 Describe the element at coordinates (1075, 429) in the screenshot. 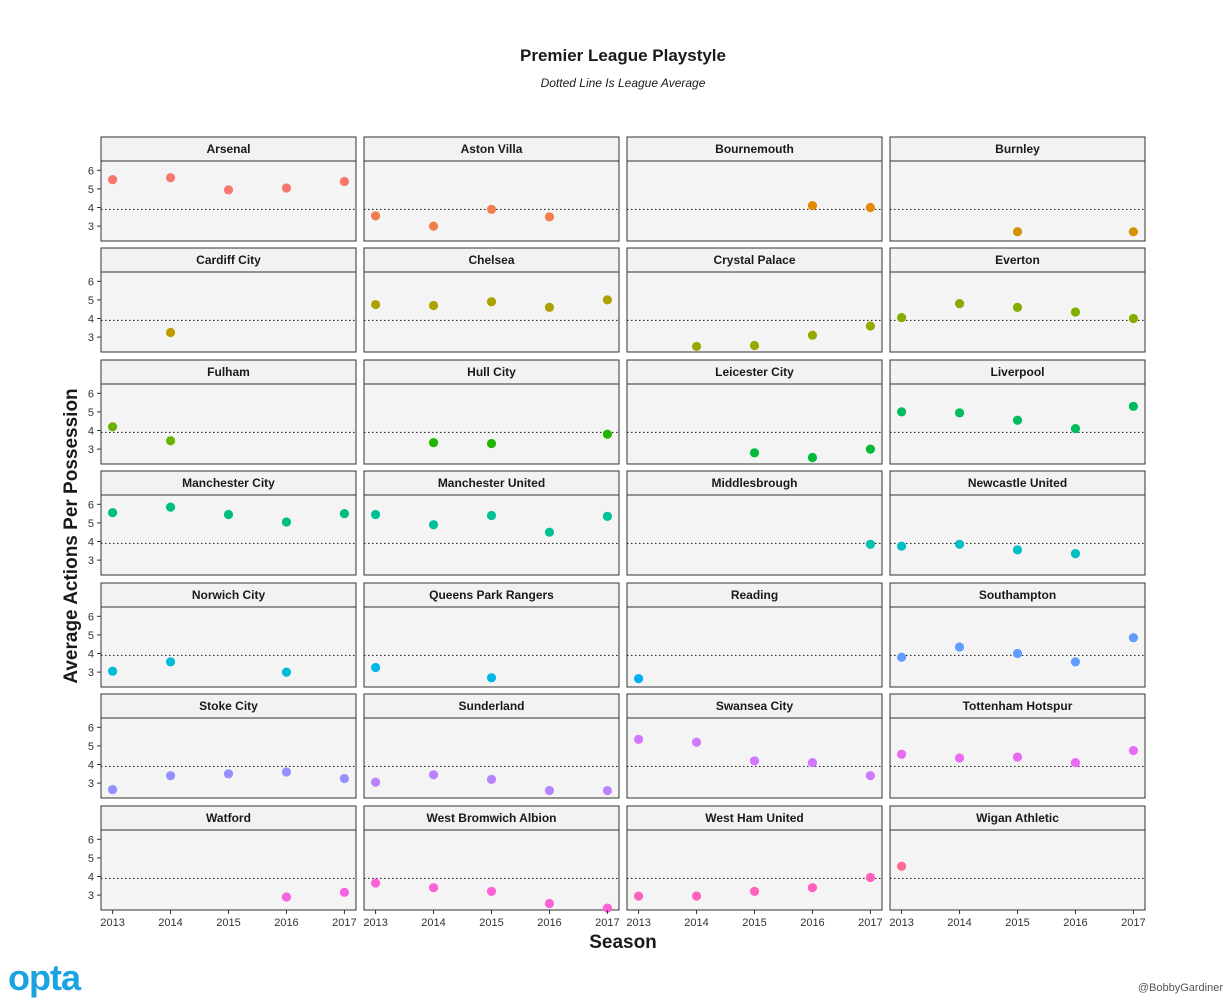

I see `data-point-liverpool-2016` at that location.